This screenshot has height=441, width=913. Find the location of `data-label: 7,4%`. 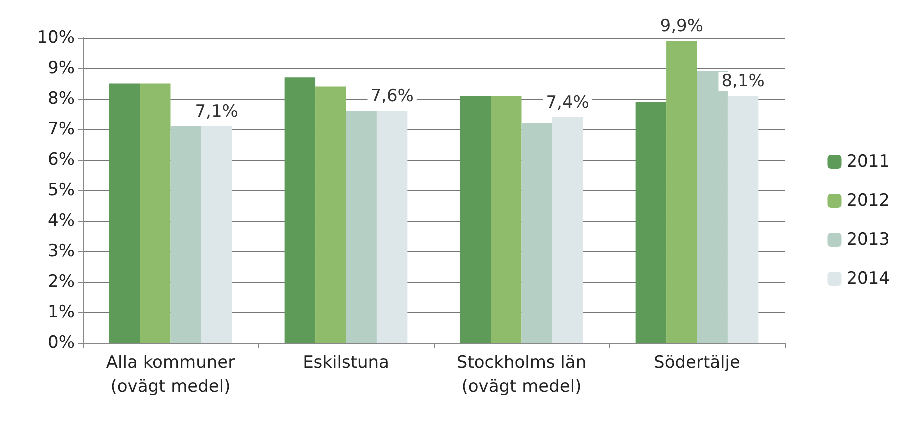

data-label: 7,4% is located at coordinates (568, 102).